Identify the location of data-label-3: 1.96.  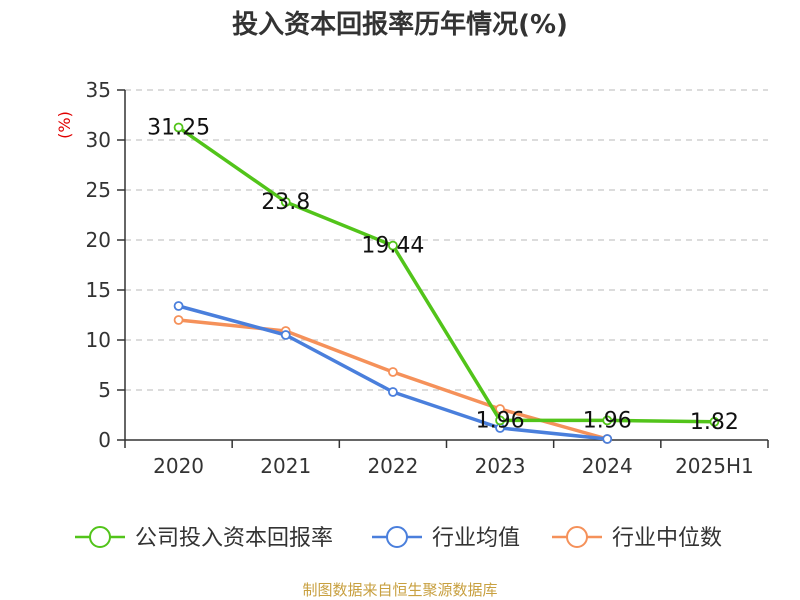
(500, 420).